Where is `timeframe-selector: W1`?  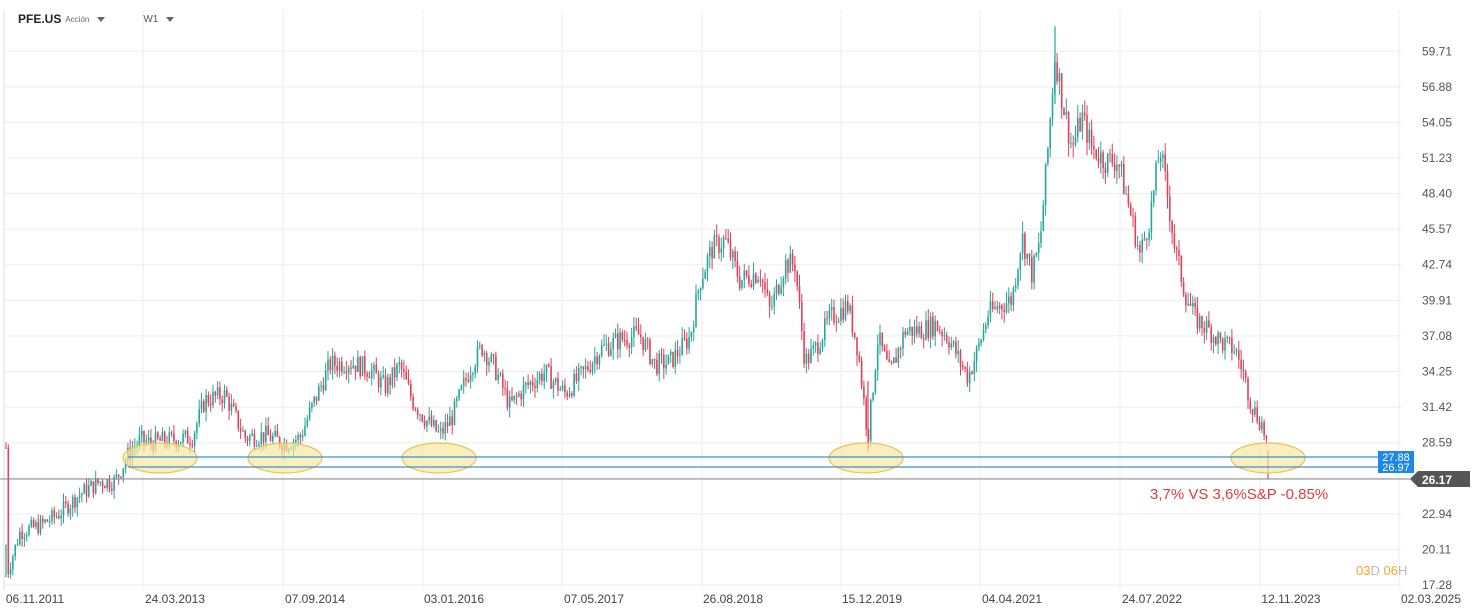
timeframe-selector: W1 is located at coordinates (159, 19).